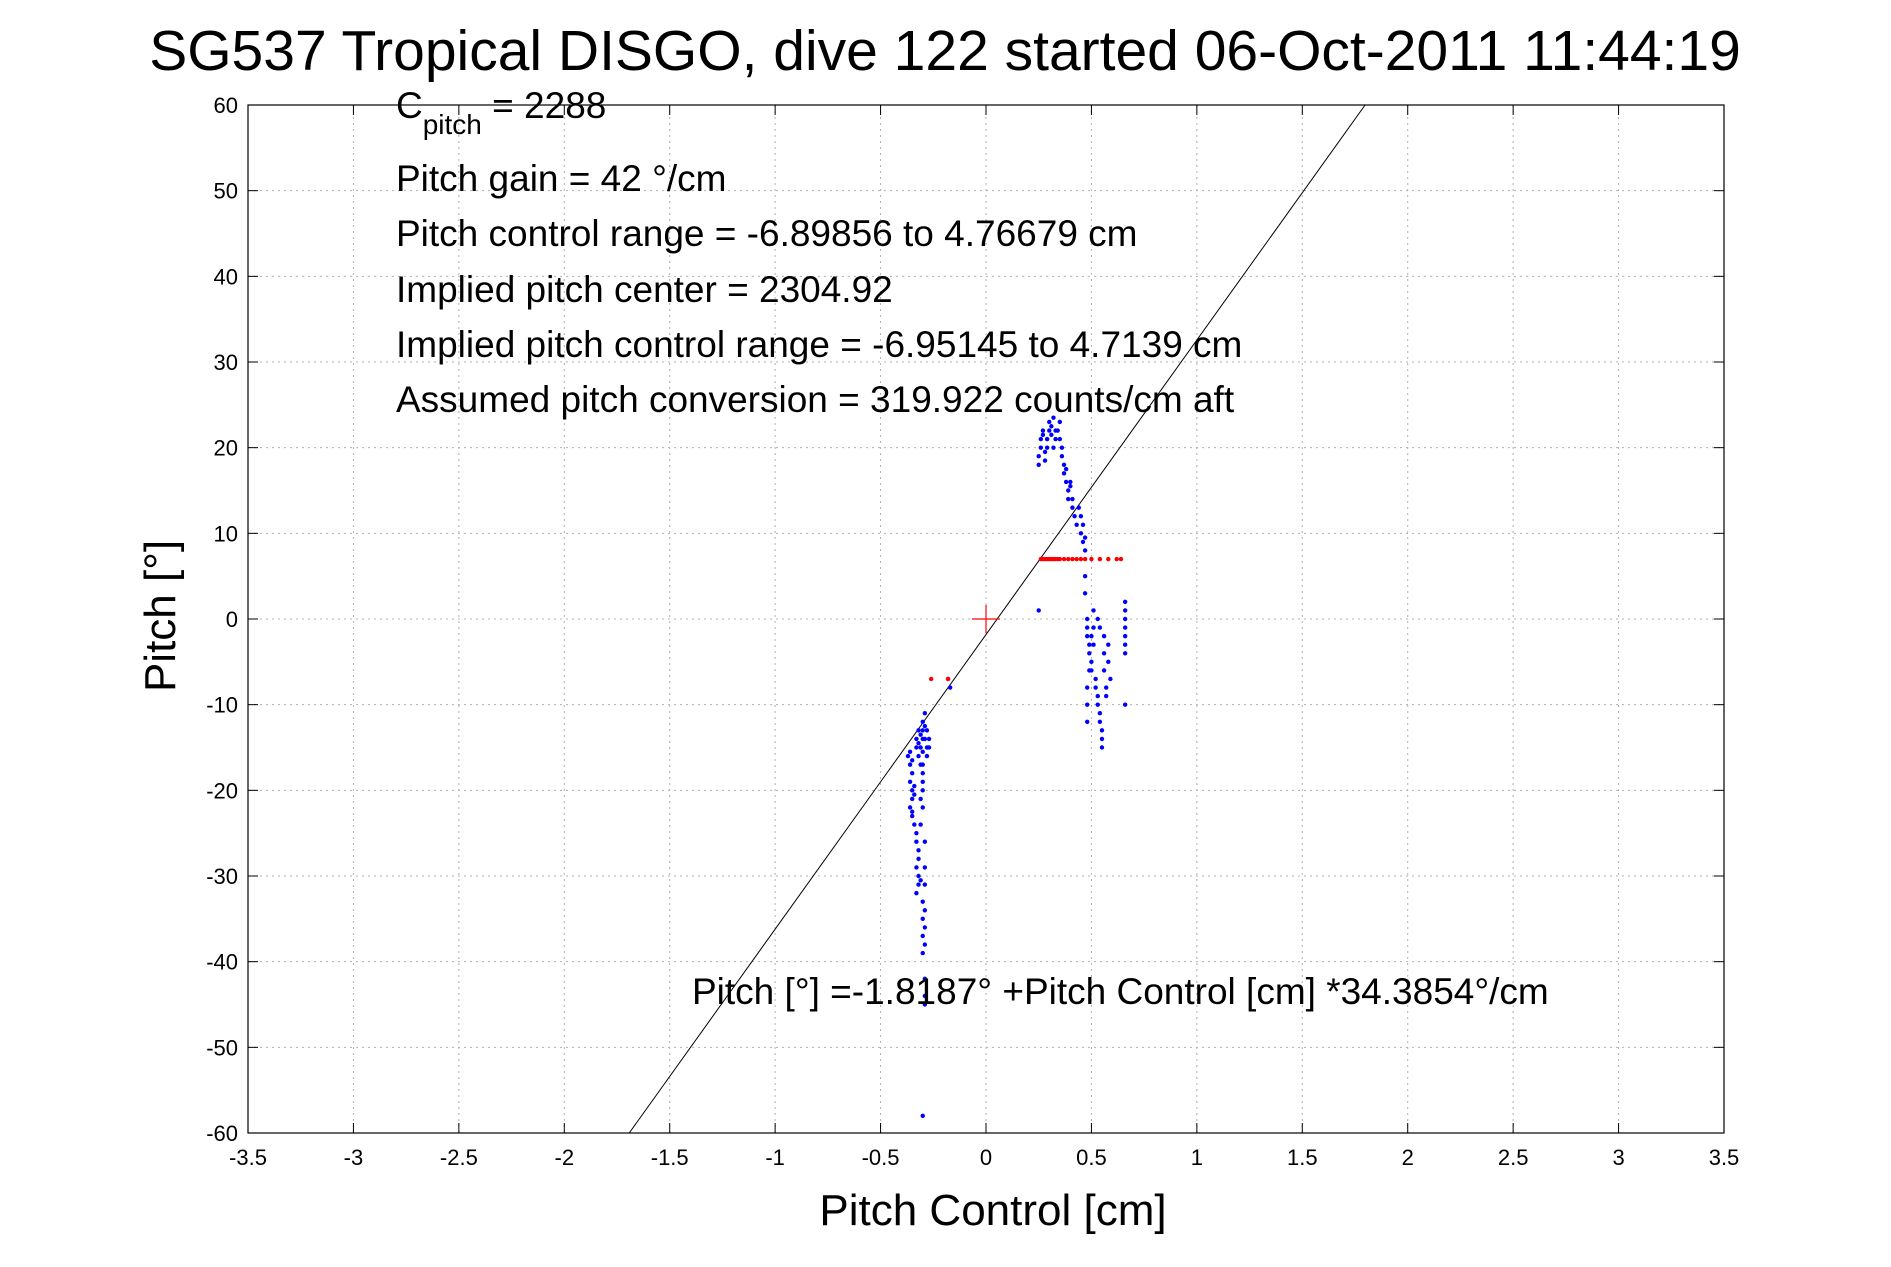 Image resolution: width=1891 pixels, height=1267 pixels. What do you see at coordinates (409, 105) in the screenshot?
I see `annotation-cpitch-main: C` at bounding box center [409, 105].